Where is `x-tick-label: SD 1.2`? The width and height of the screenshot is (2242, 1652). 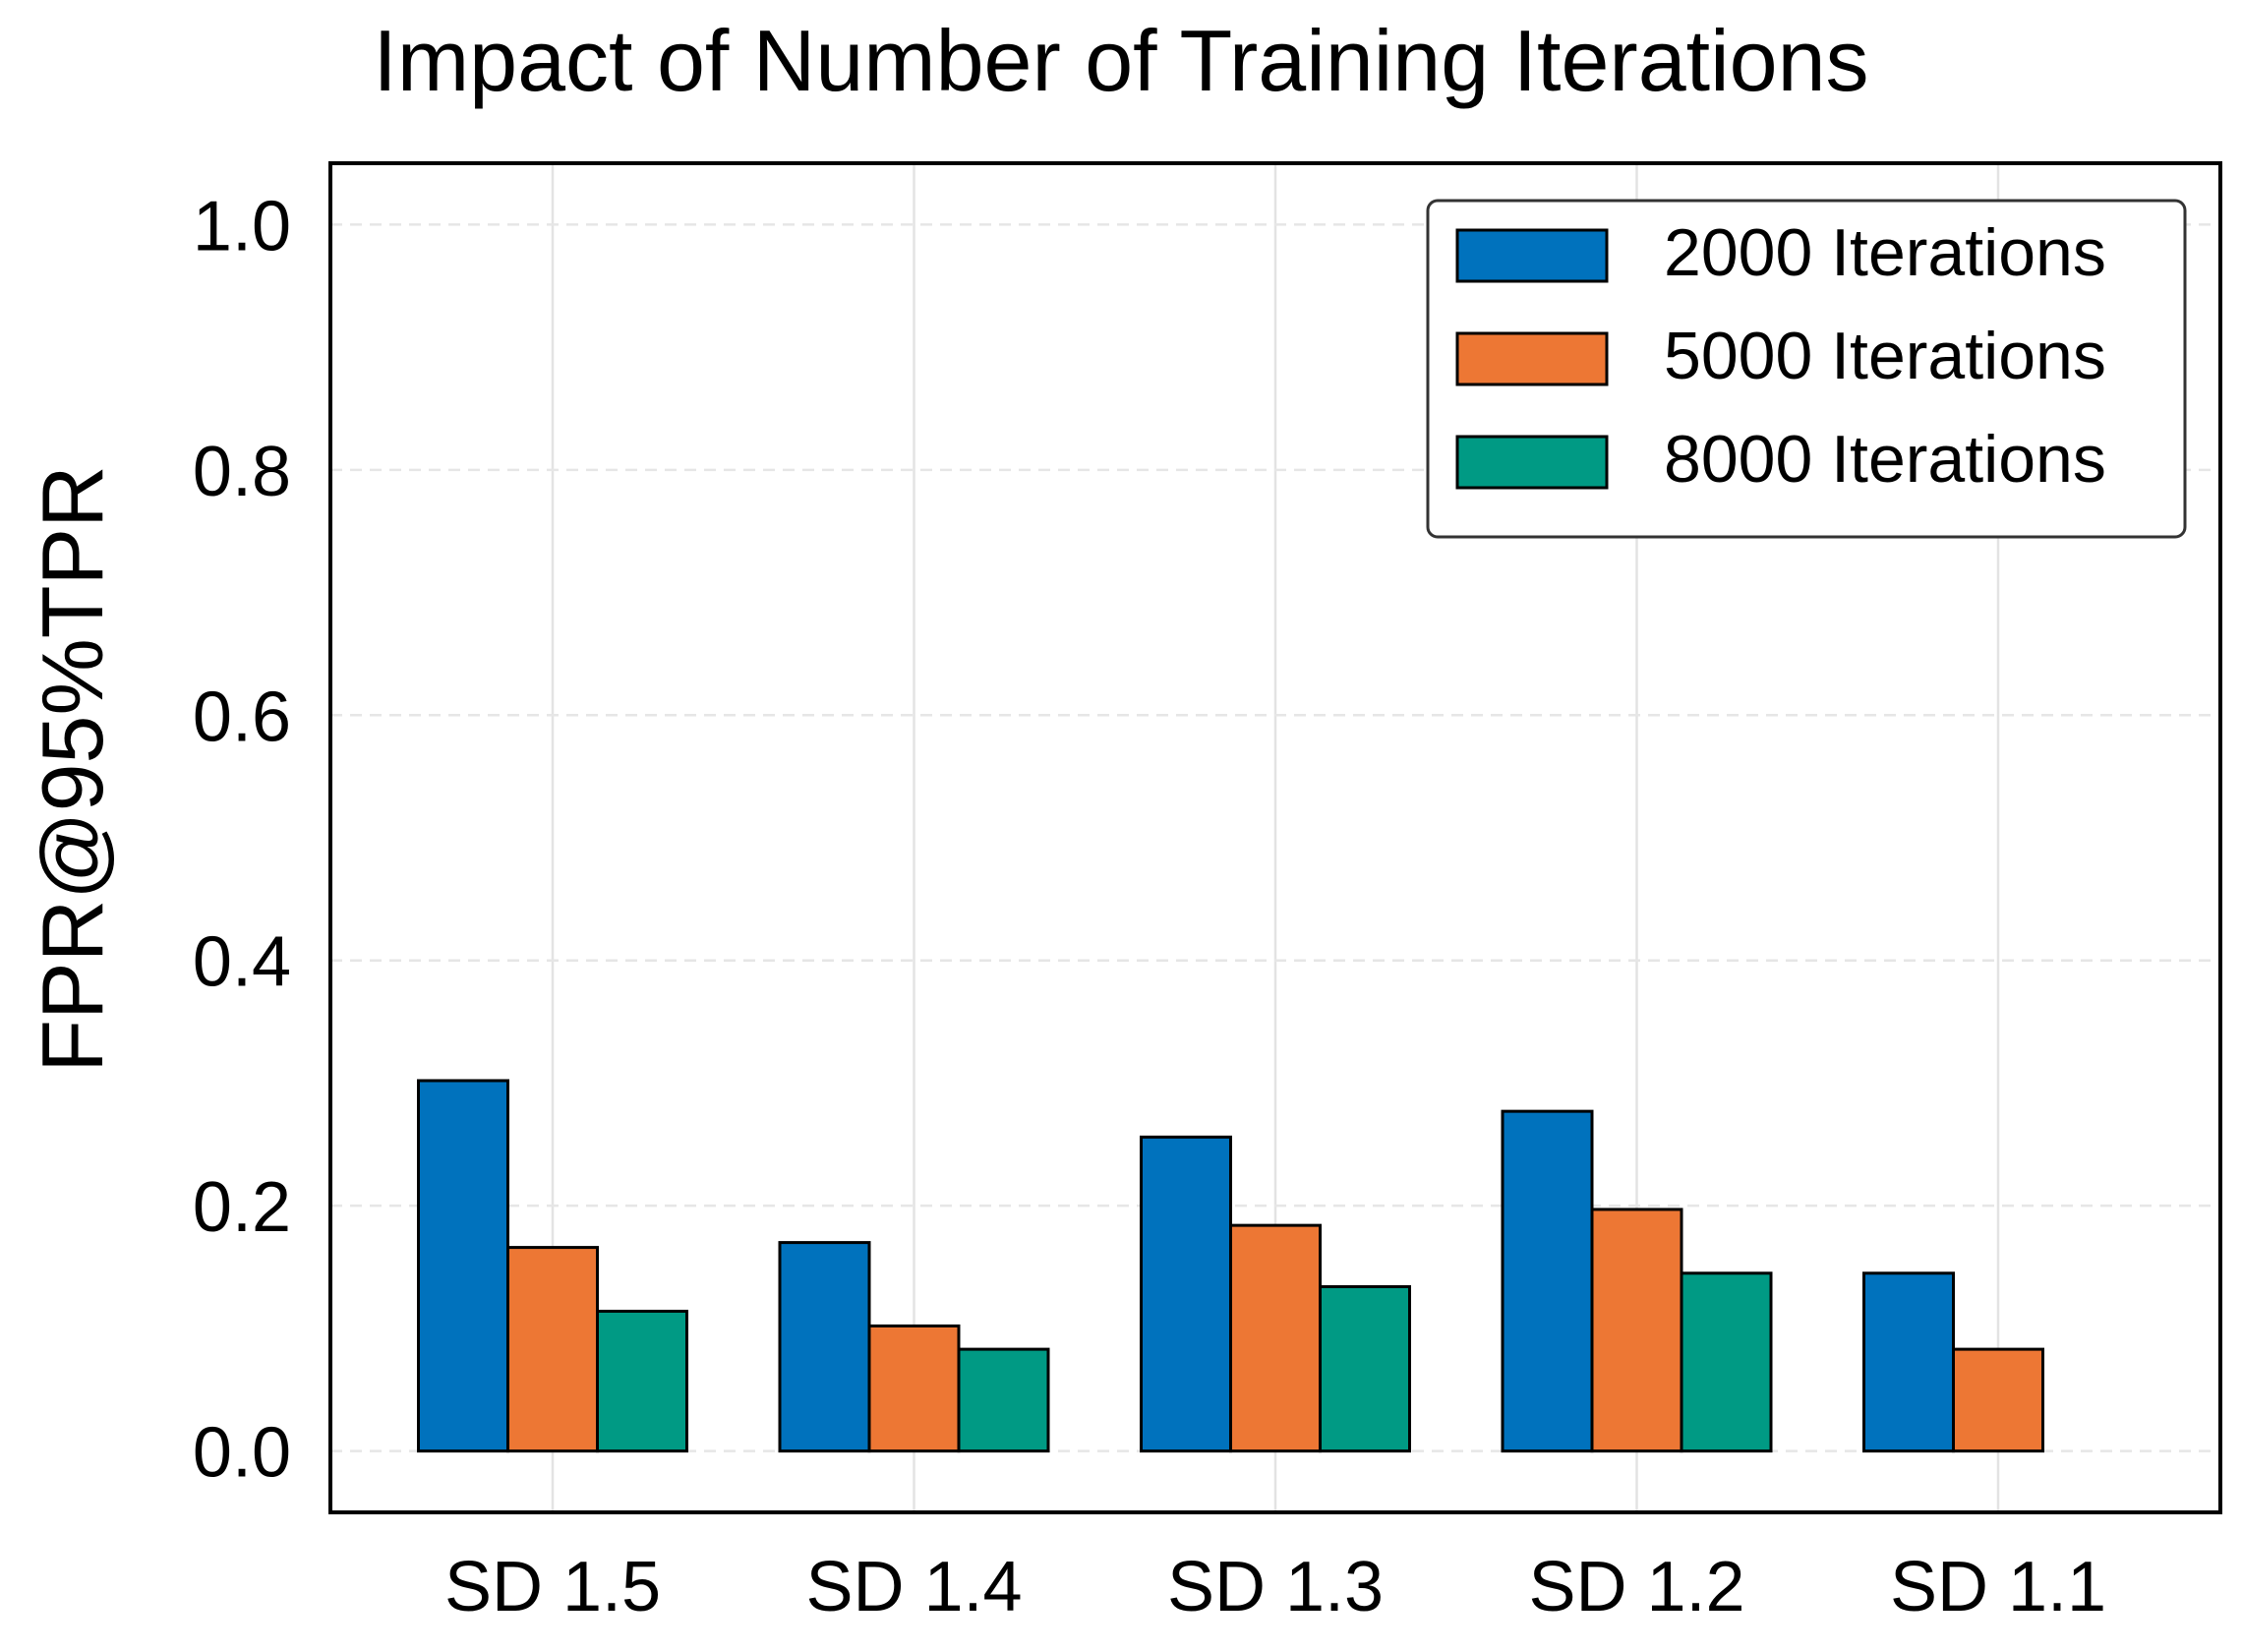 x-tick-label: SD 1.2 is located at coordinates (1636, 1587).